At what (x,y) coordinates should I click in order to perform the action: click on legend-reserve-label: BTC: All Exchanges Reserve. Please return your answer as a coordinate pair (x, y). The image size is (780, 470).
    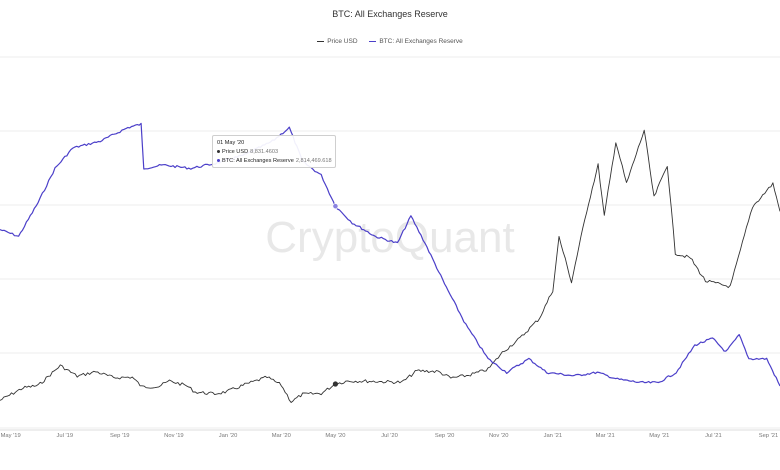
    Looking at the image, I should click on (421, 41).